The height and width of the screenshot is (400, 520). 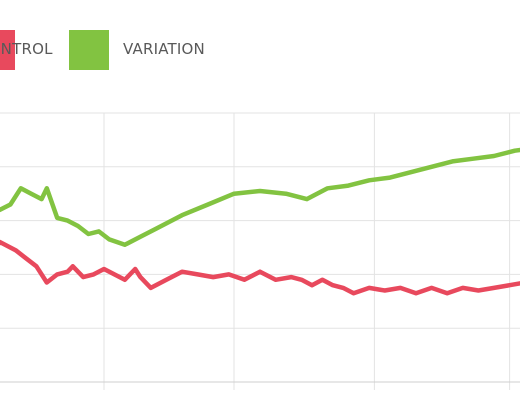 What do you see at coordinates (164, 49) in the screenshot?
I see `legend-label-variation: VARIATION` at bounding box center [164, 49].